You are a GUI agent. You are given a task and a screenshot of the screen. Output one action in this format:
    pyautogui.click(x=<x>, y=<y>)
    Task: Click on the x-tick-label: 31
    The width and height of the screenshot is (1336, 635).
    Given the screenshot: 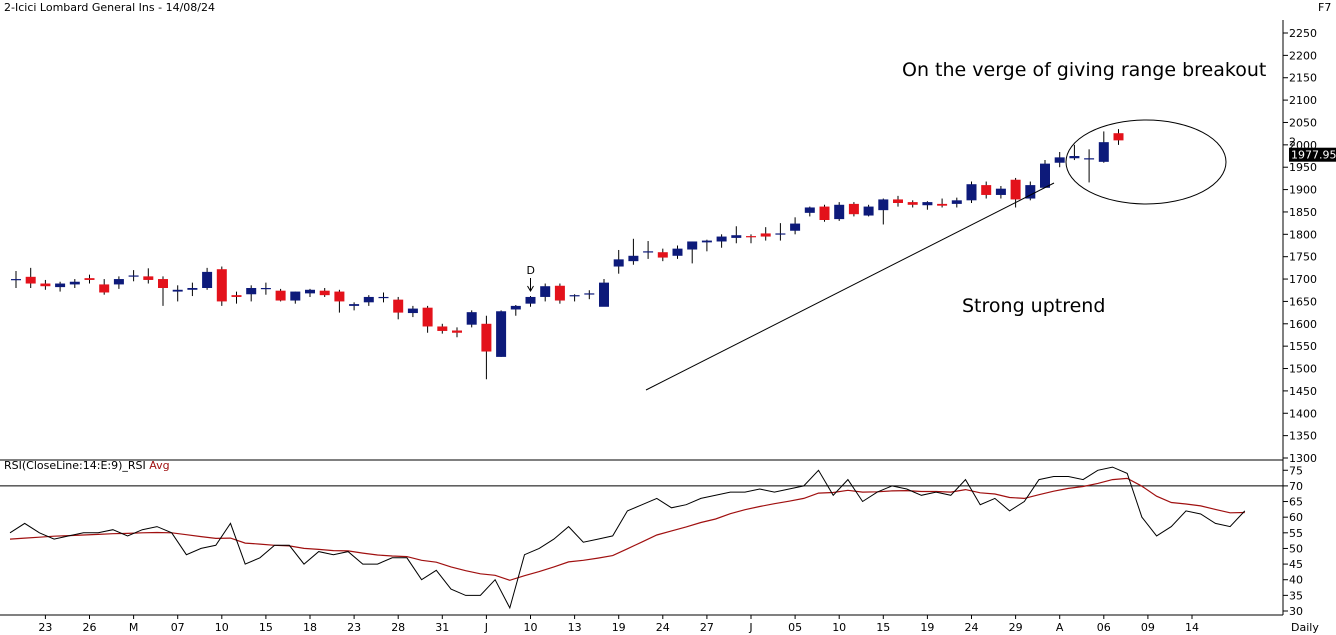 What is the action you would take?
    pyautogui.click(x=442, y=627)
    